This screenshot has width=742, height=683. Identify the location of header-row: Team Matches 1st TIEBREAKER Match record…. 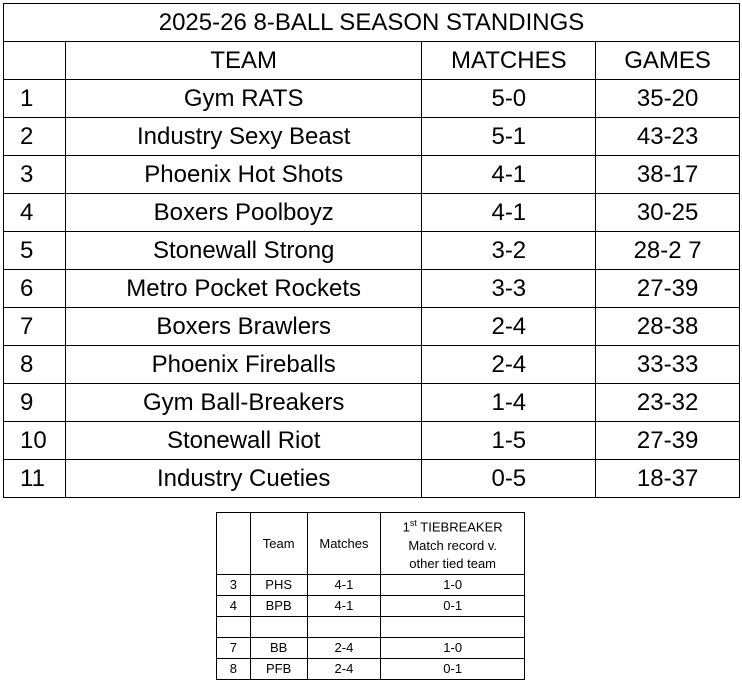
(370, 543).